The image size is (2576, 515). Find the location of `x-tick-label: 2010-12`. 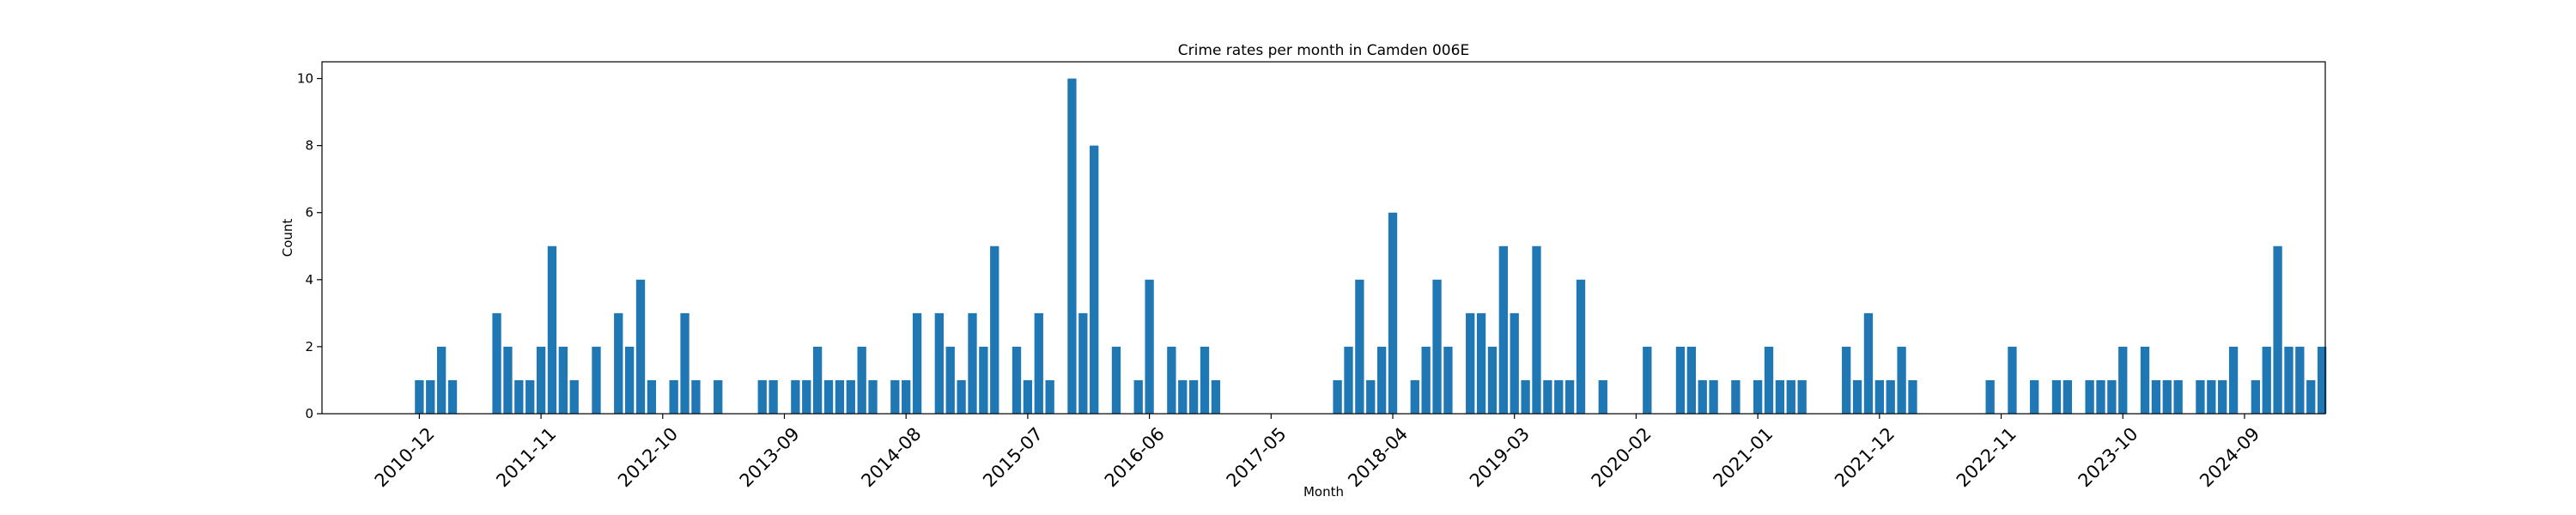

x-tick-label: 2010-12 is located at coordinates (405, 457).